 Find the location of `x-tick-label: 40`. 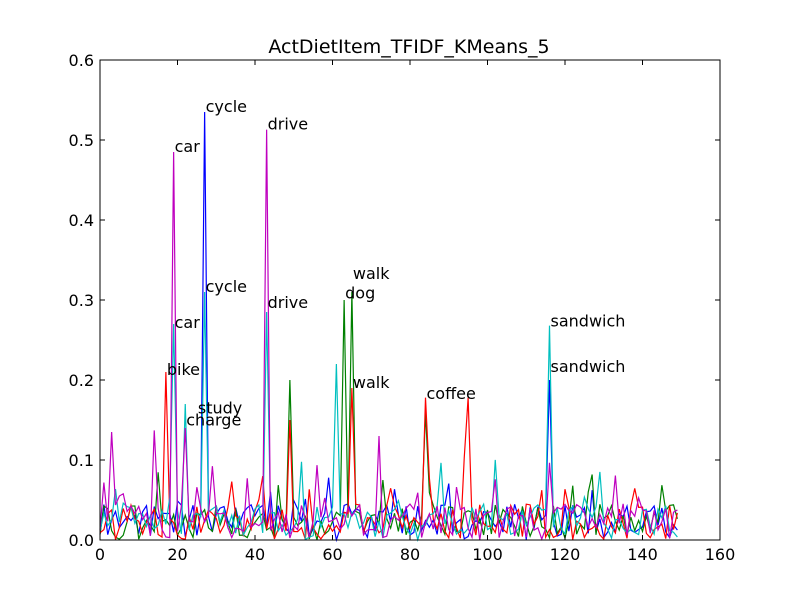

x-tick-label: 40 is located at coordinates (255, 554).